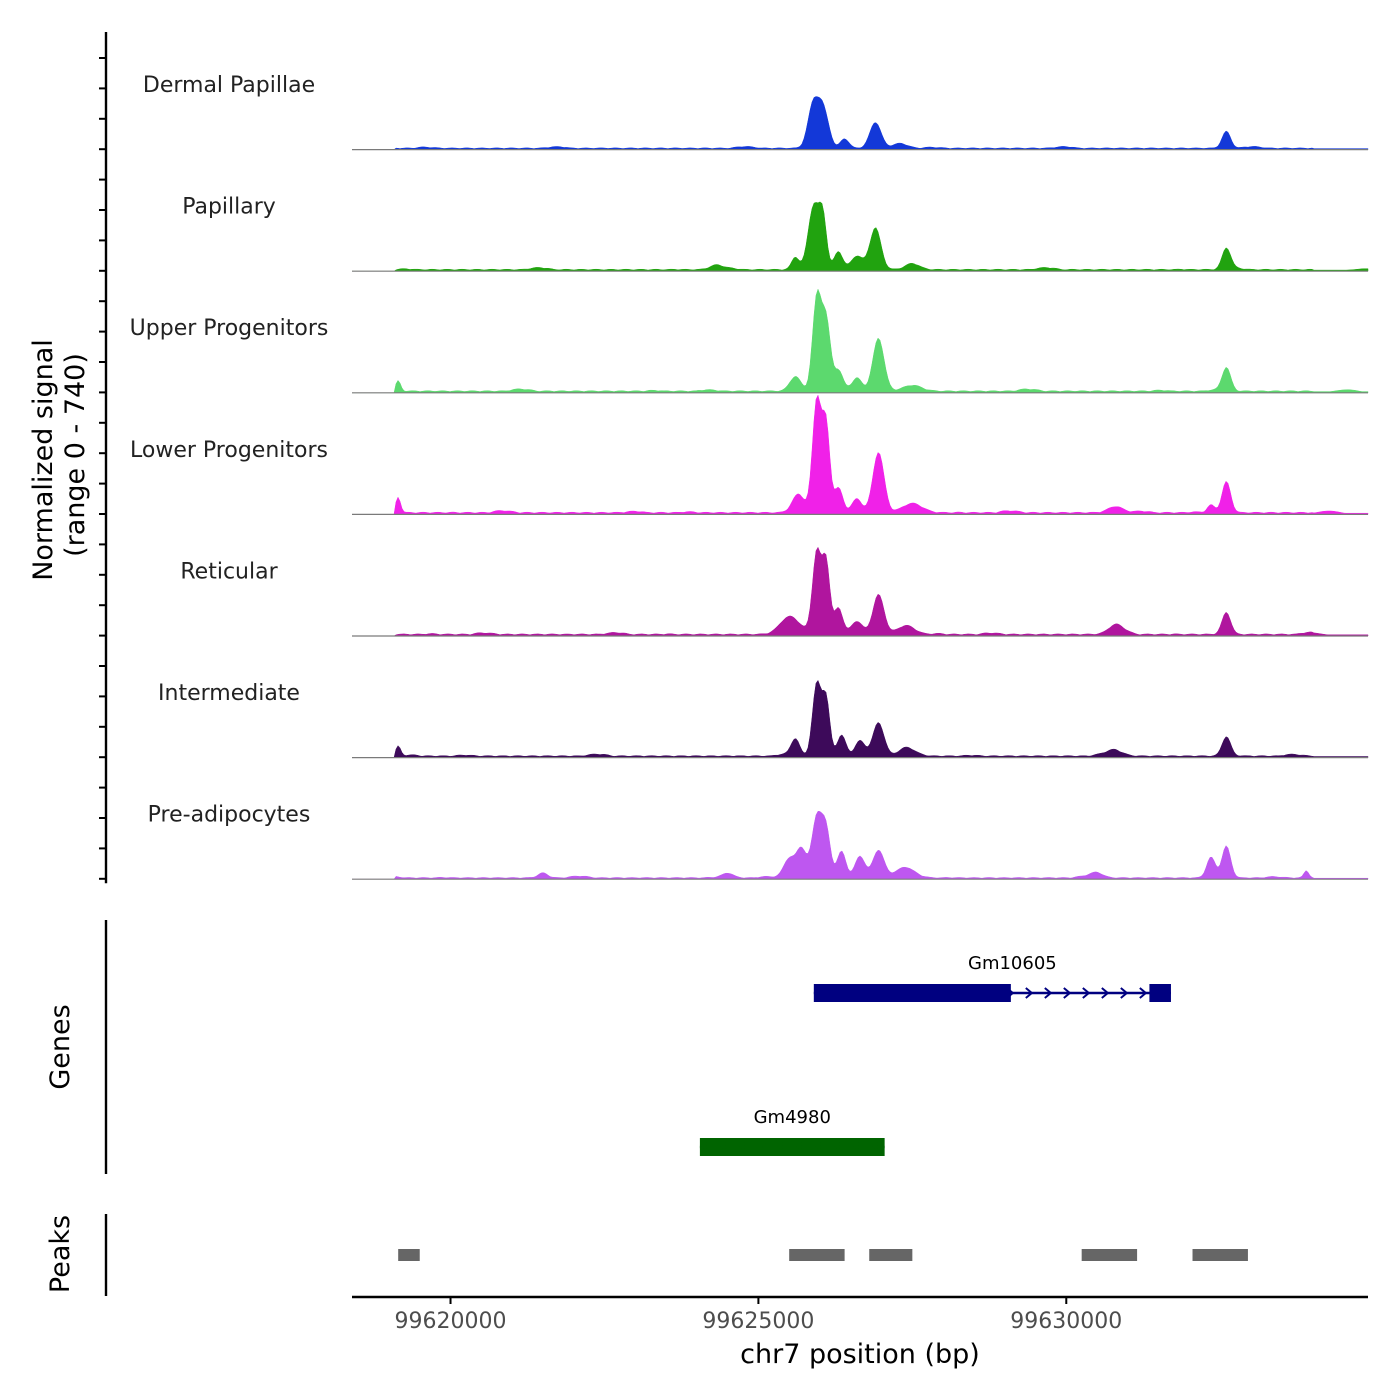  Describe the element at coordinates (60, 1254) in the screenshot. I see `peaks-ylabel: Peaks` at that location.